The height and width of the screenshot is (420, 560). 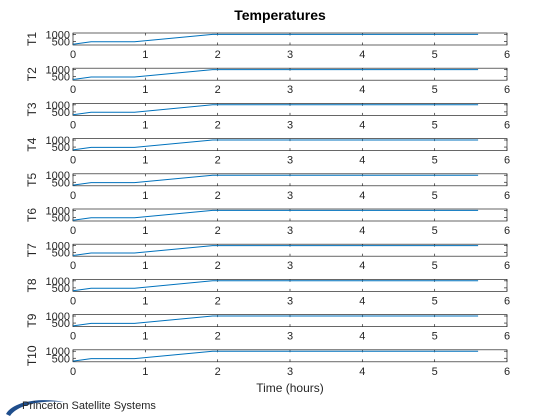 I want to click on subplot-1-xtick-label: 5, so click(x=435, y=55).